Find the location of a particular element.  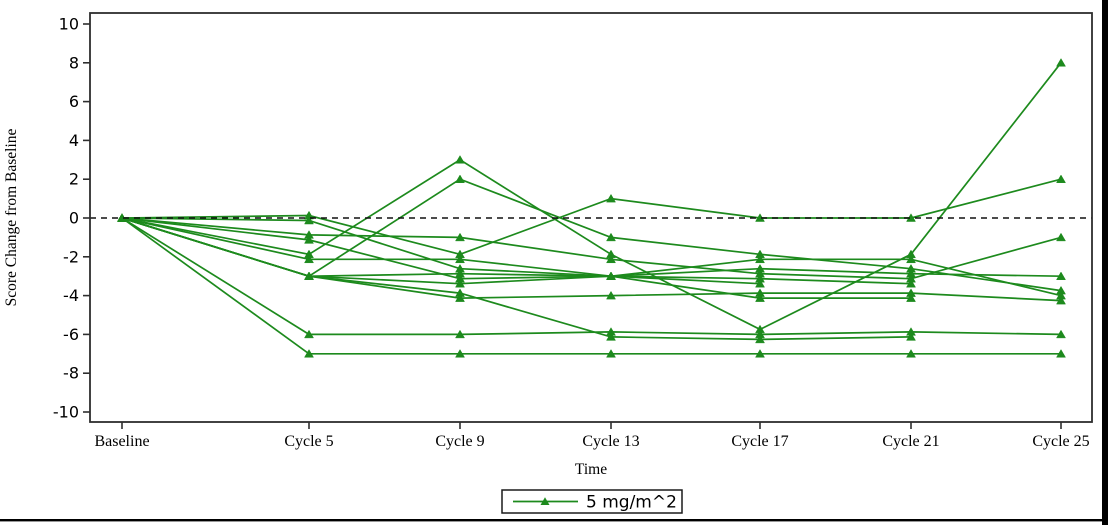

y-tick-label: 10 is located at coordinates (69, 24).